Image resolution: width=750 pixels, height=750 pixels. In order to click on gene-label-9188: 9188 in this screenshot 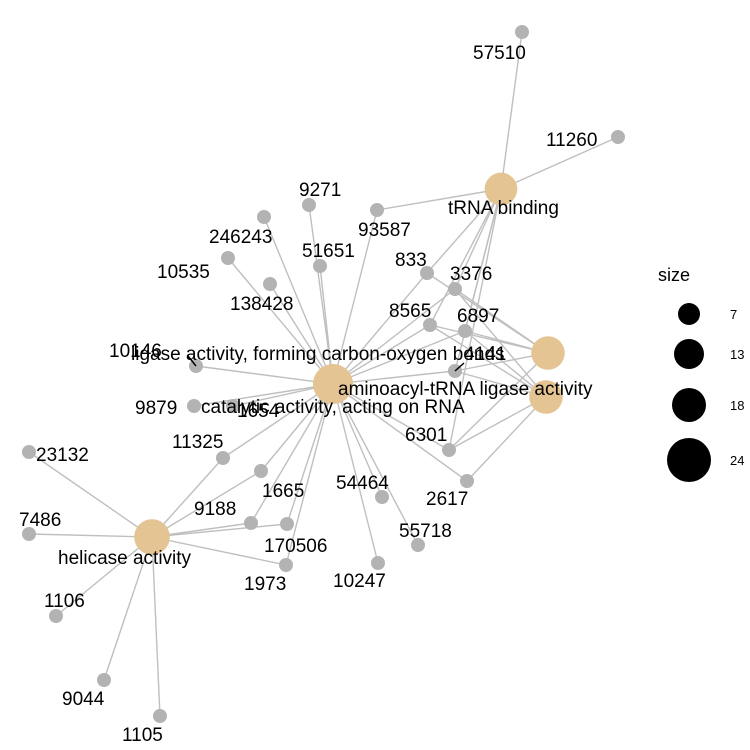, I will do `click(215, 509)`.